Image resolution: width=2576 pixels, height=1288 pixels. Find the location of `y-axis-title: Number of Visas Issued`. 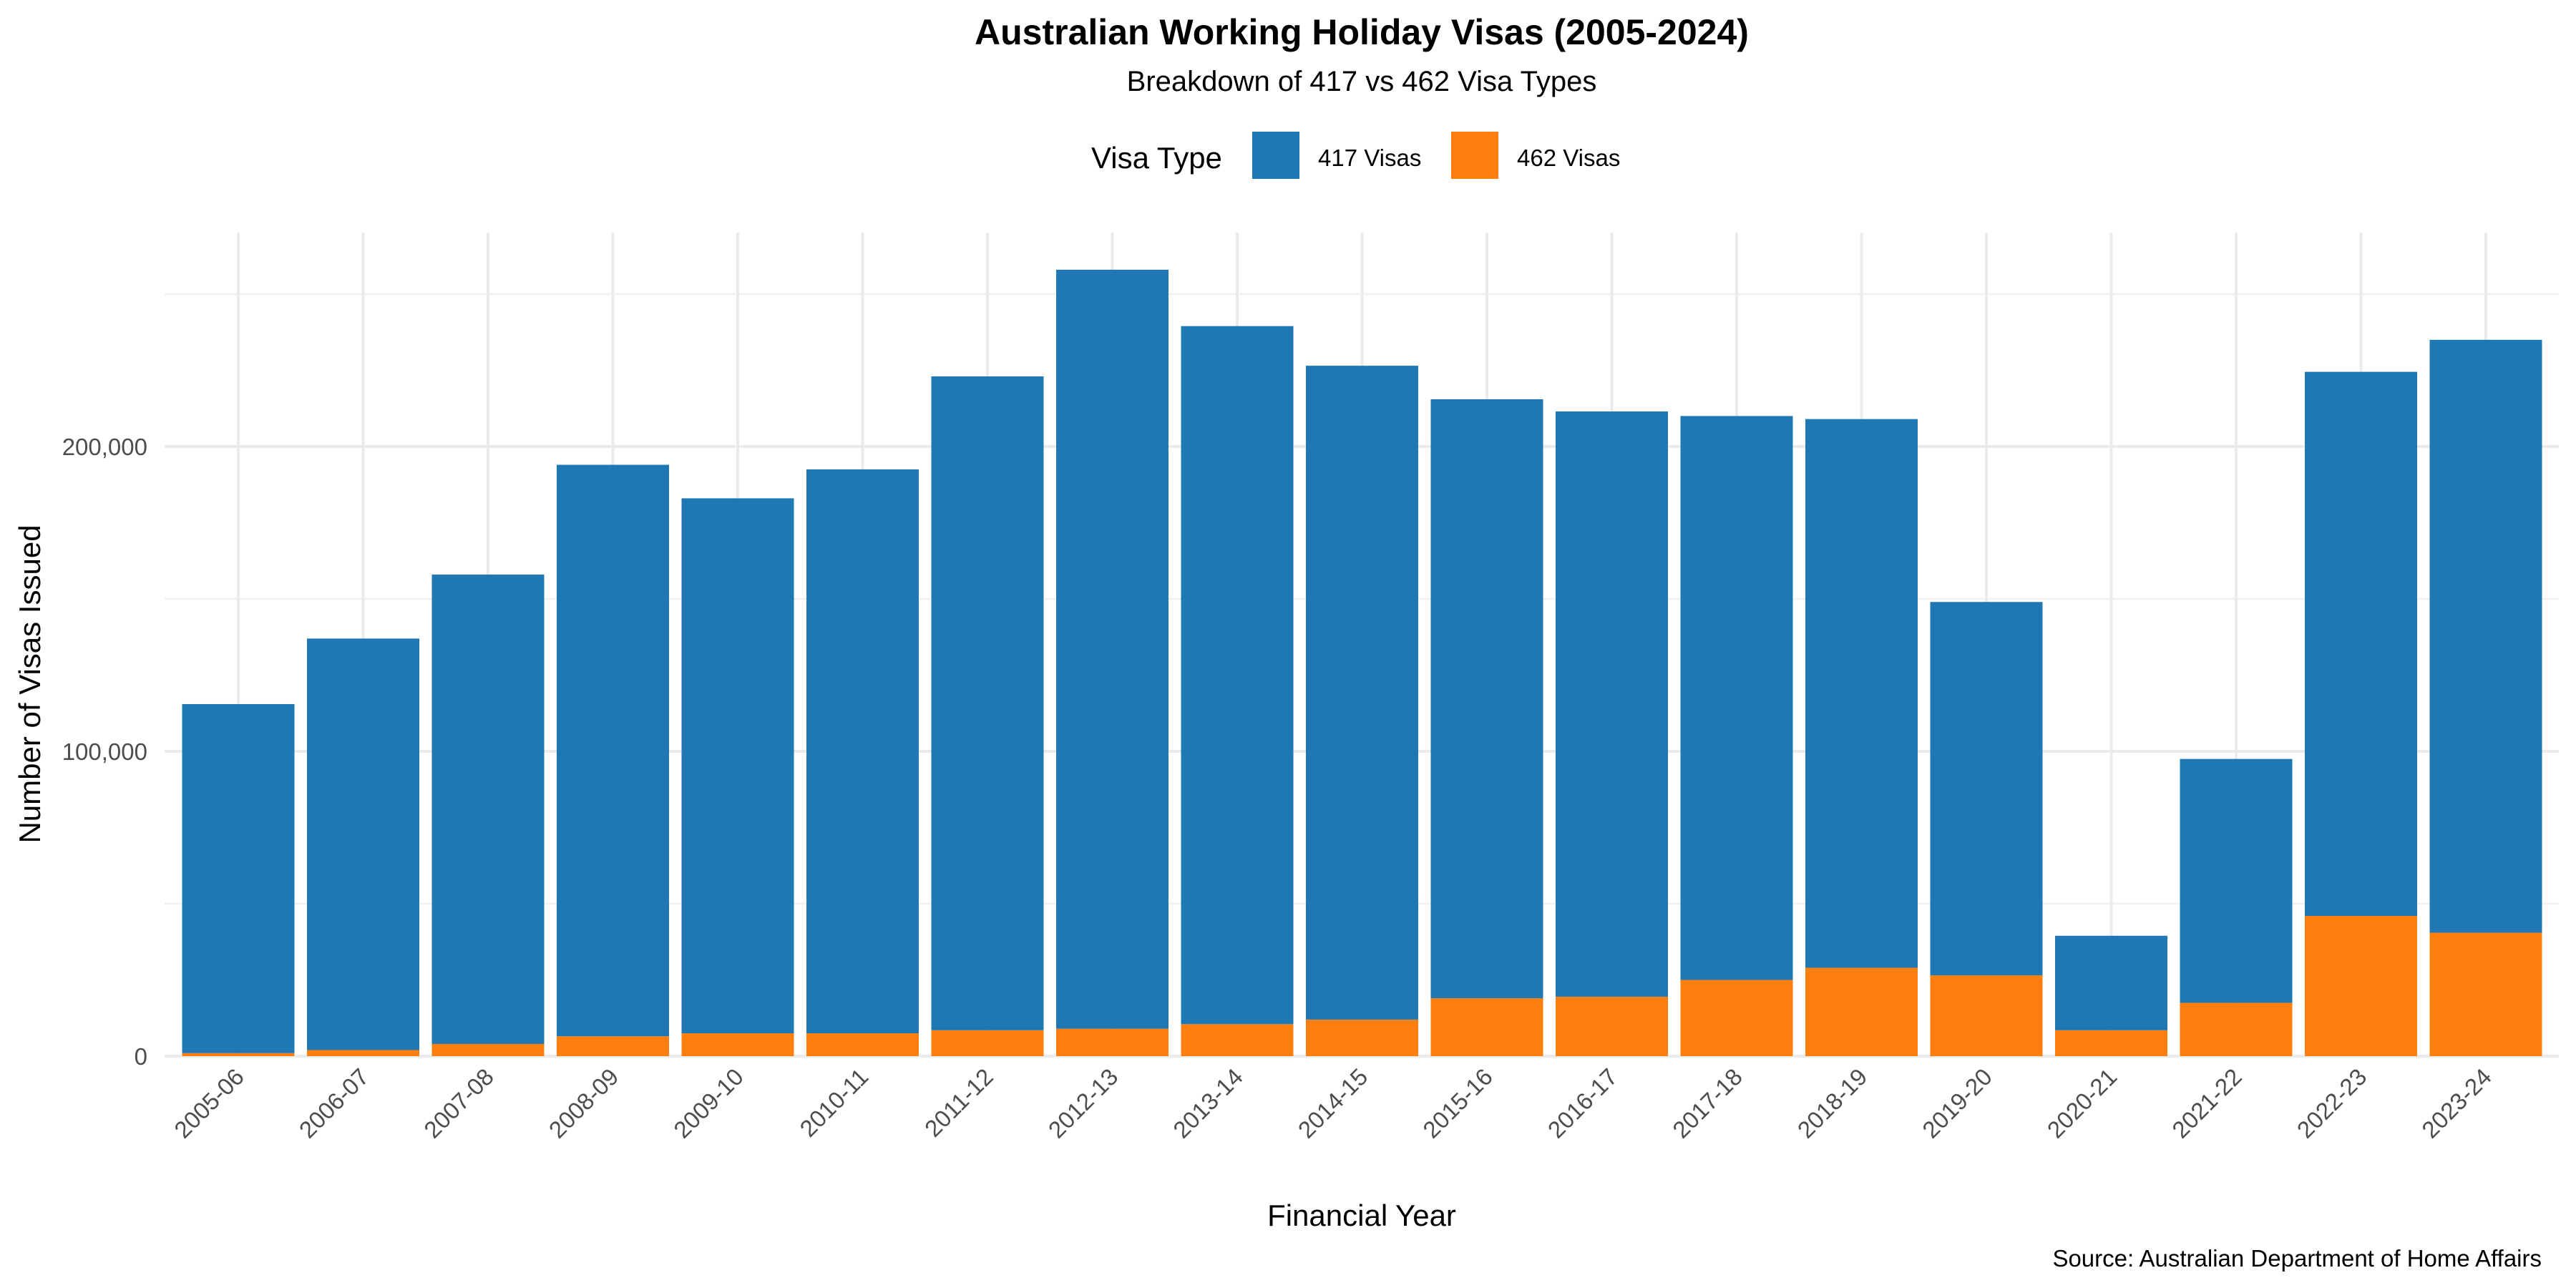

y-axis-title: Number of Visas Issued is located at coordinates (30, 684).